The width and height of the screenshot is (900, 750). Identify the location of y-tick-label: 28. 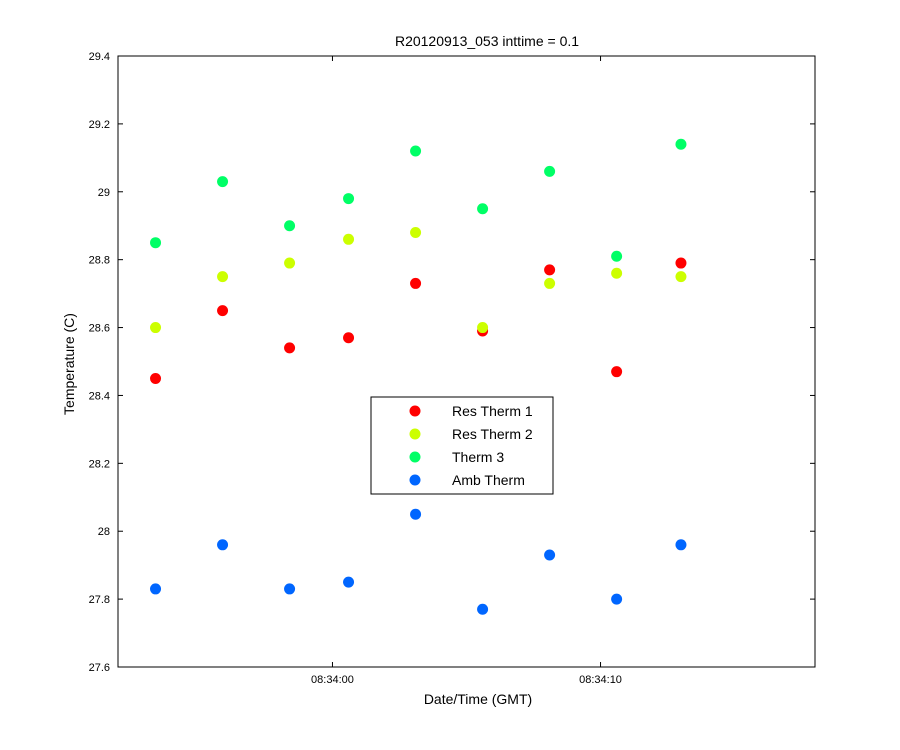
(104, 532).